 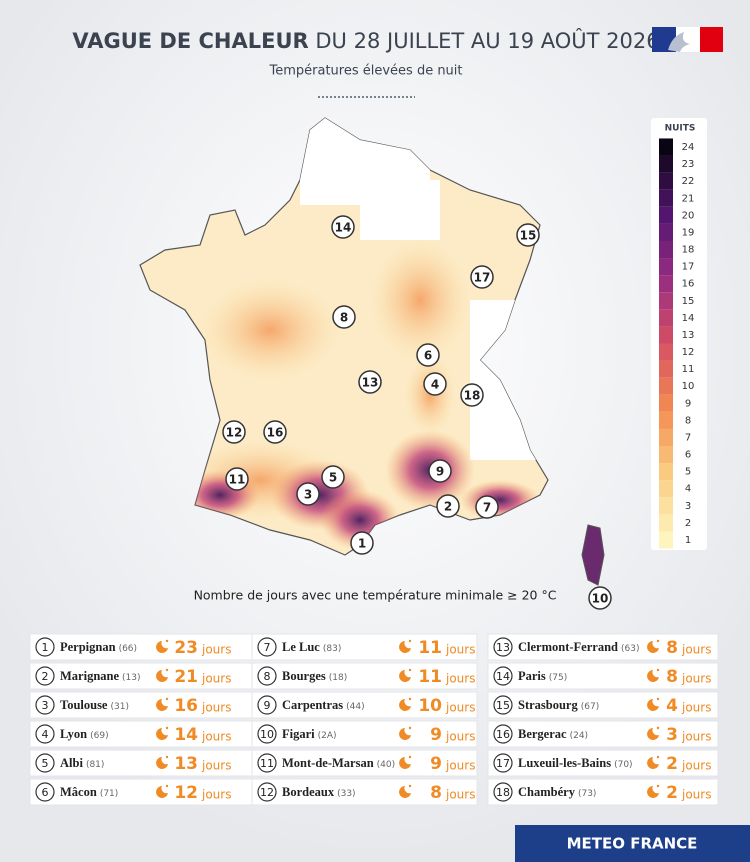 What do you see at coordinates (688, 181) in the screenshot?
I see `legend-tick-label: 22` at bounding box center [688, 181].